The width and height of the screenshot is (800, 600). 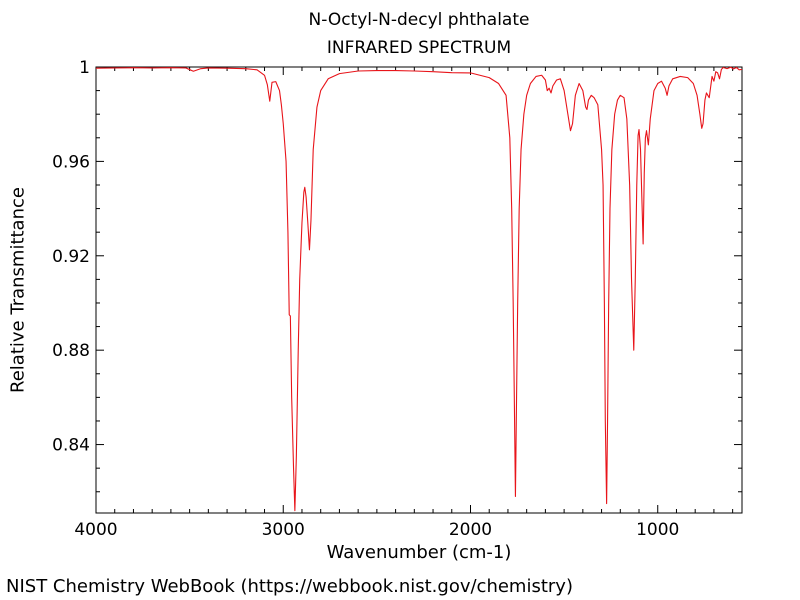 I want to click on y-tick-label: 0.92, so click(x=71, y=257).